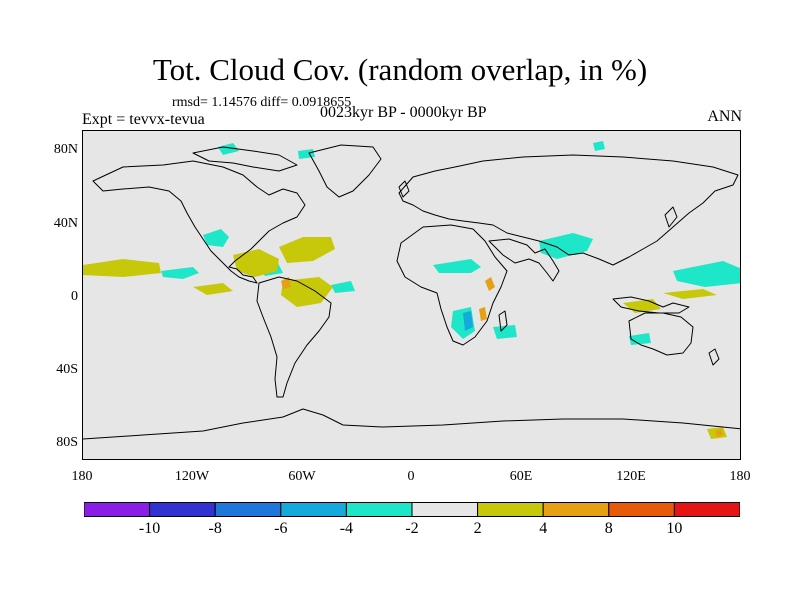  Describe the element at coordinates (199, 222) in the screenshot. I see `coastline-north-america` at that location.